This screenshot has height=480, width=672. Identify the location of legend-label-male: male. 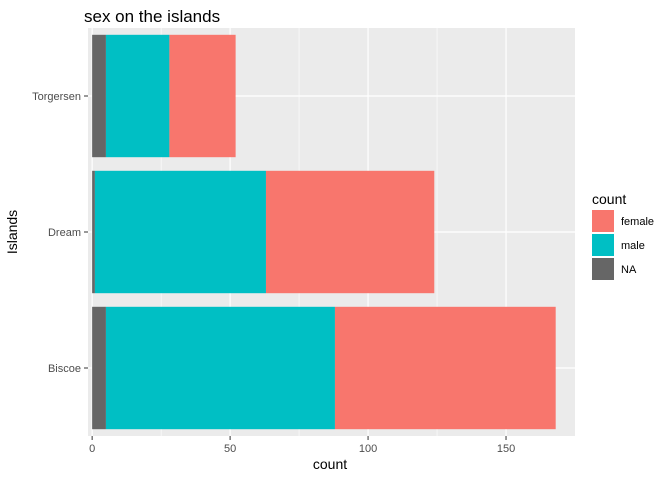
(633, 246).